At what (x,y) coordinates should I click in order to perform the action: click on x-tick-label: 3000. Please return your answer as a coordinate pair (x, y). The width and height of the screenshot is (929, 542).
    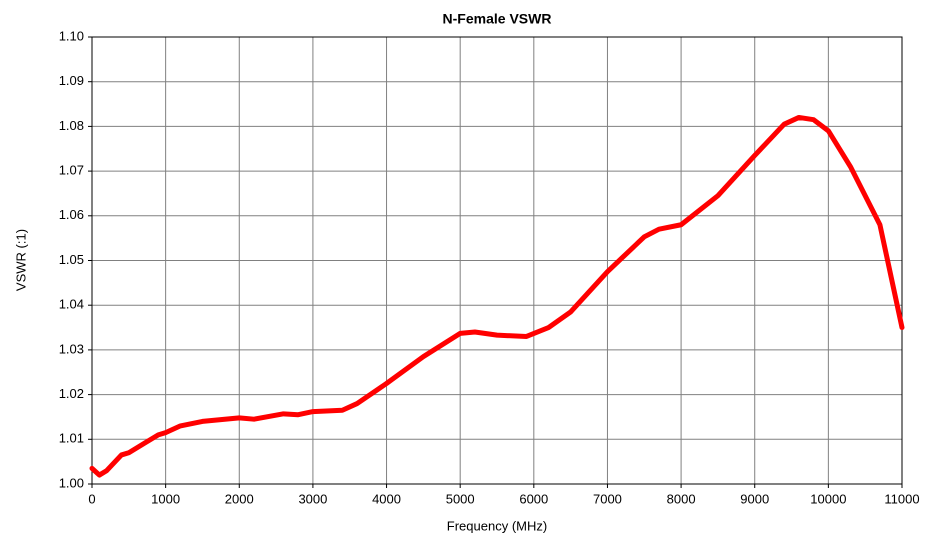
    Looking at the image, I should click on (312, 498).